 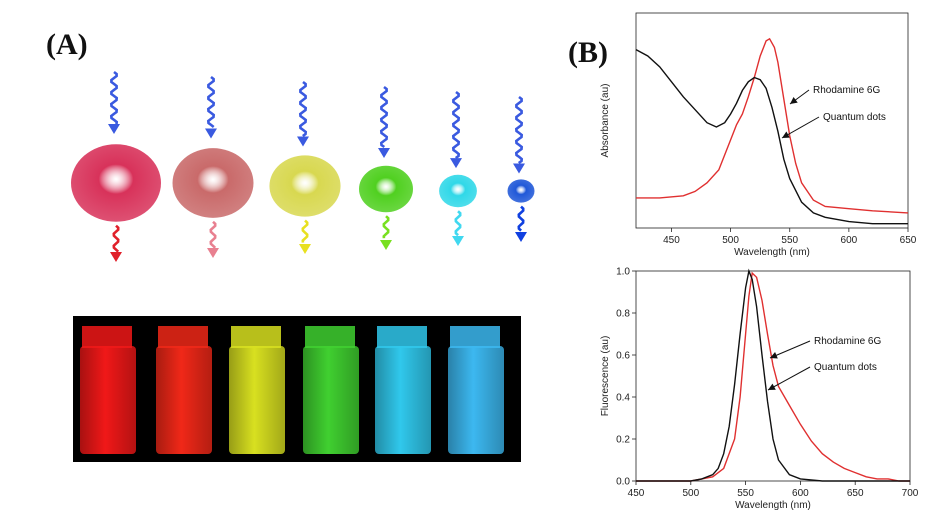 I want to click on vial-photo-background, so click(x=297, y=389).